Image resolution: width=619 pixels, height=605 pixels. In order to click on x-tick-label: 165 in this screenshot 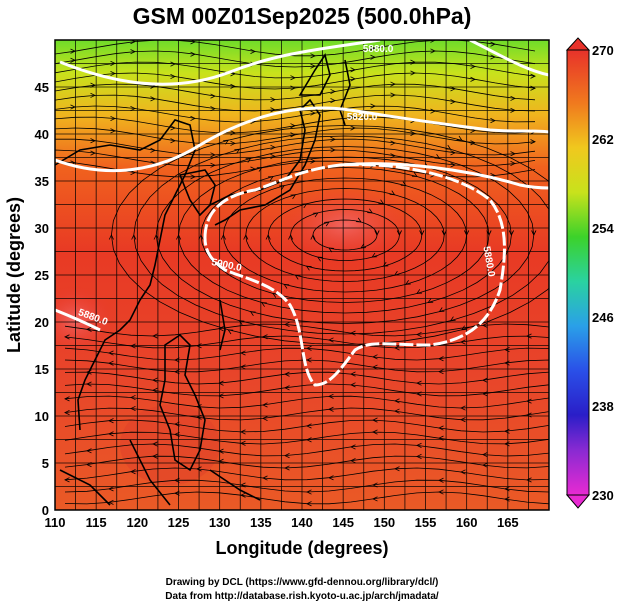, I will do `click(508, 522)`.